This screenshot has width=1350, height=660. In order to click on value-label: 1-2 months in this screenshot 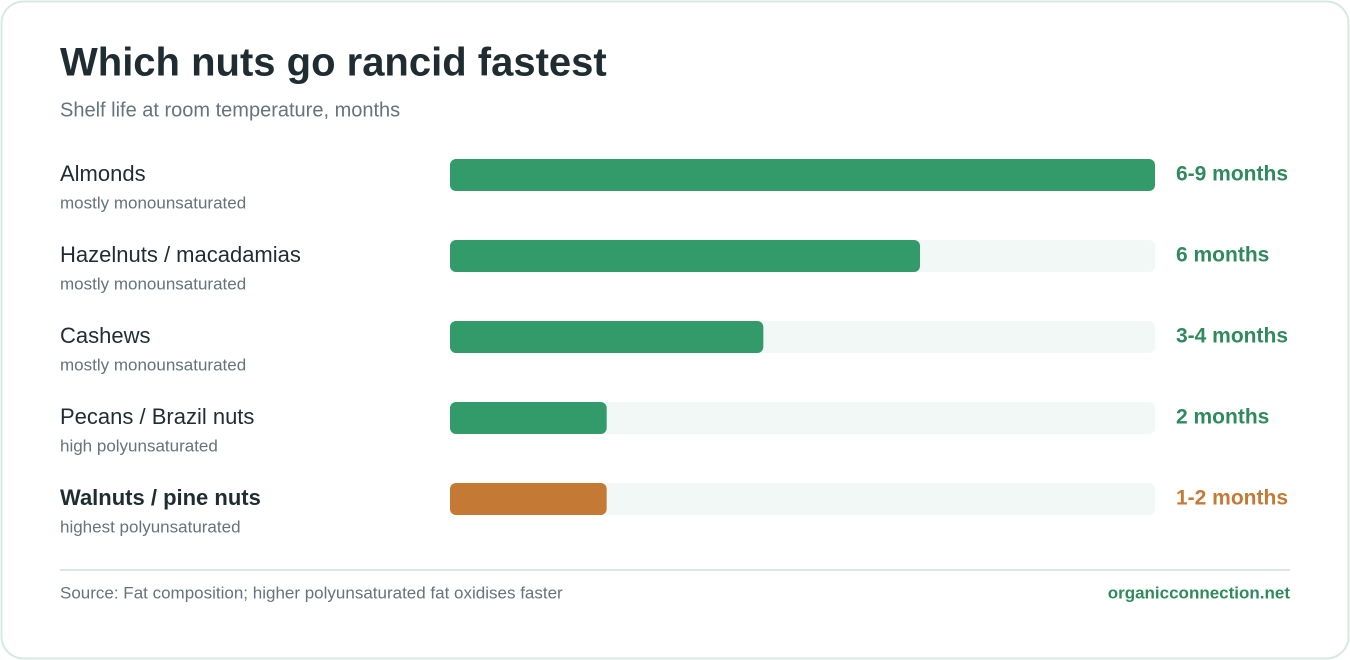, I will do `click(1232, 498)`.